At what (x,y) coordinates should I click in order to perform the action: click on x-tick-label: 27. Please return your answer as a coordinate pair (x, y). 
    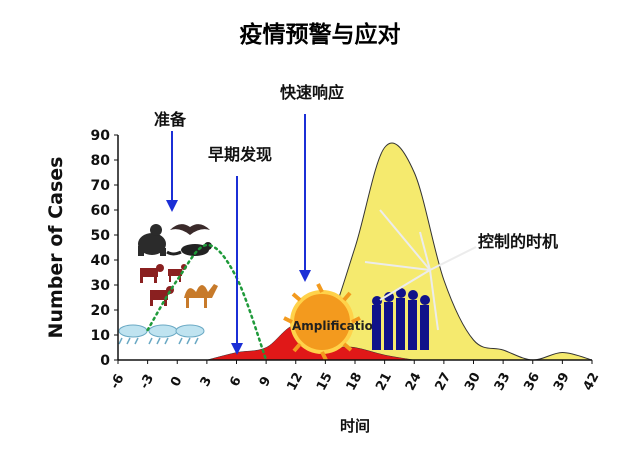
    Looking at the image, I should click on (444, 381).